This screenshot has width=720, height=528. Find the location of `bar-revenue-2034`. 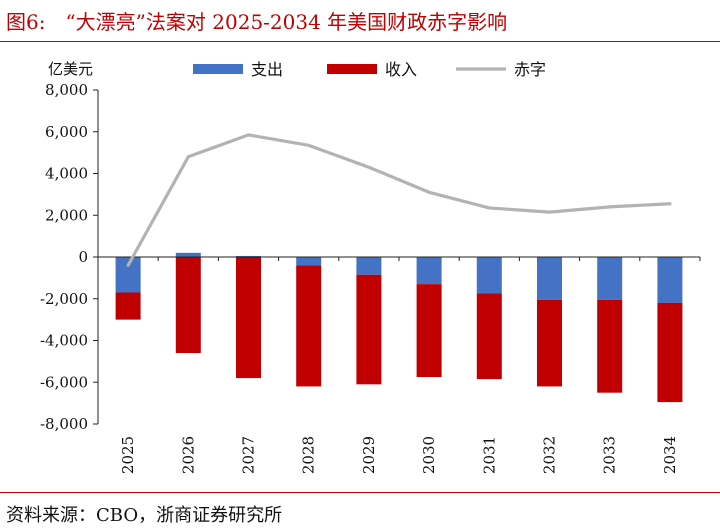

bar-revenue-2034 is located at coordinates (670, 352).